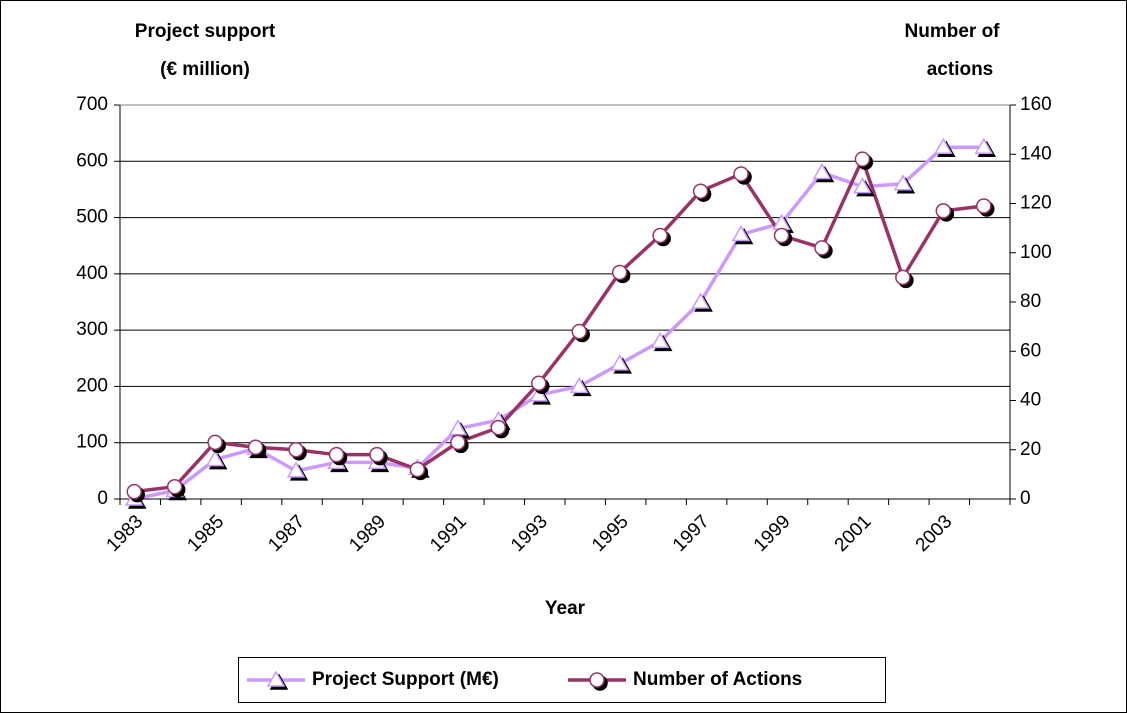 The height and width of the screenshot is (713, 1127). I want to click on y2-tick-label: 0, so click(1025, 498).